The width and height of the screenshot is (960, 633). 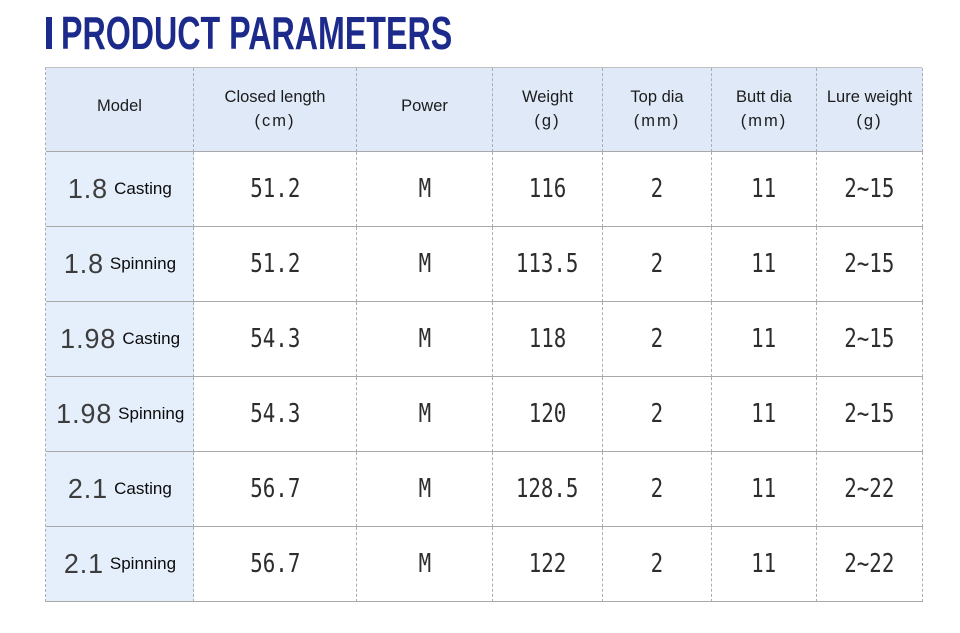 I want to click on cell-model: 1.98 Casting, so click(x=120, y=339).